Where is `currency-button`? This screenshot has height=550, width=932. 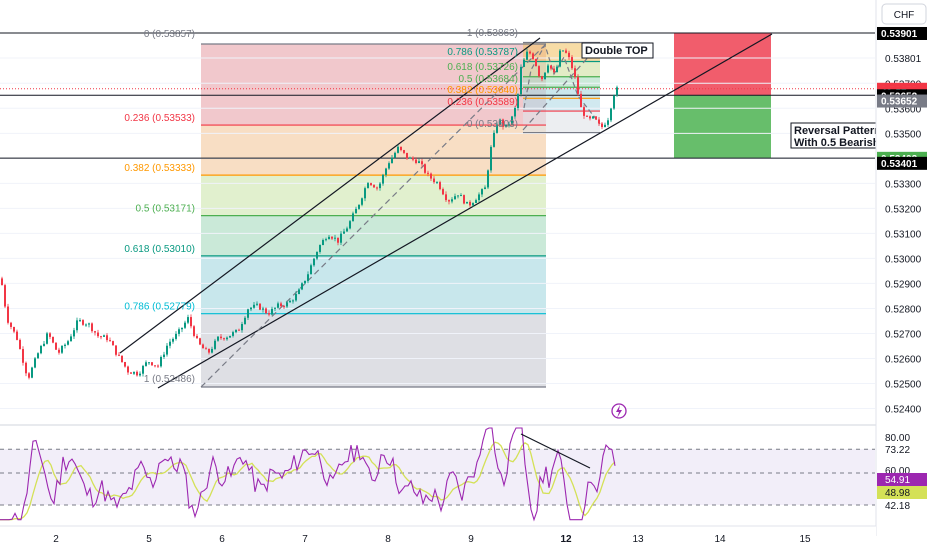
currency-button is located at coordinates (904, 14).